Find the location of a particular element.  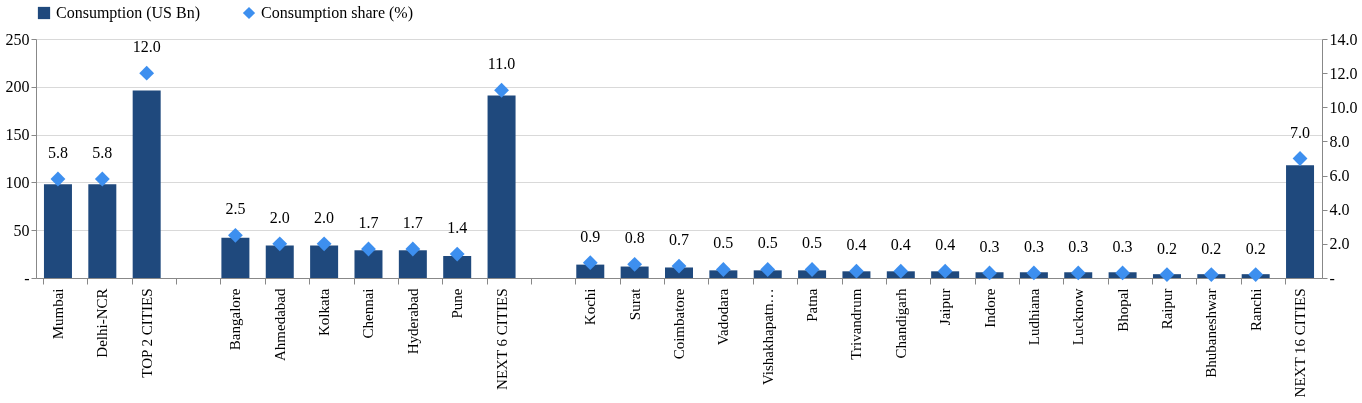

legend-label: Consumption (US Bn) is located at coordinates (128, 13).